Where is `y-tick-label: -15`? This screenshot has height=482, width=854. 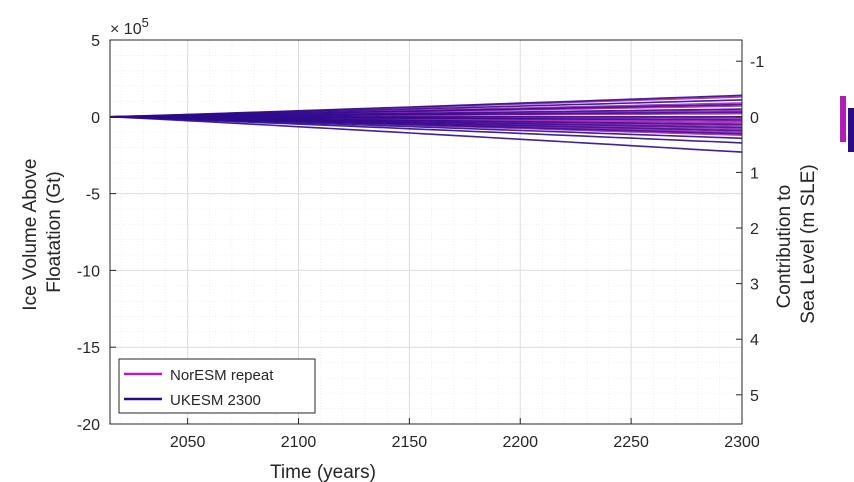
y-tick-label: -15 is located at coordinates (88, 348).